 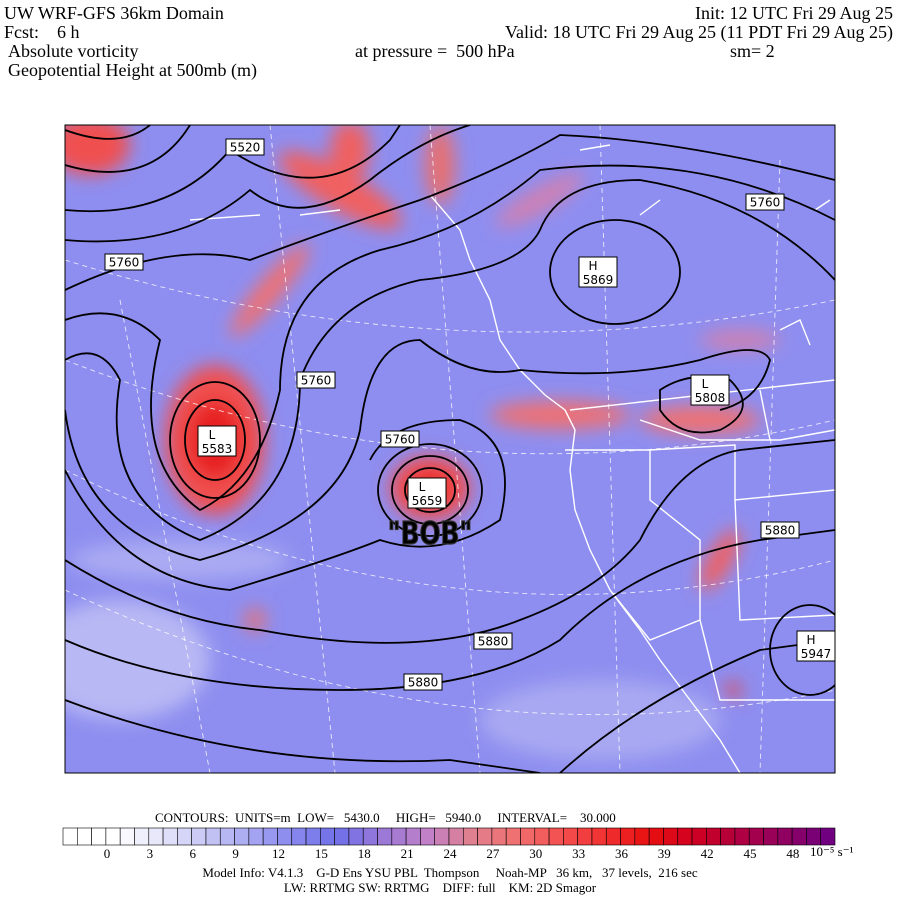 I want to click on colorbar-tick-label: 33, so click(x=578, y=853).